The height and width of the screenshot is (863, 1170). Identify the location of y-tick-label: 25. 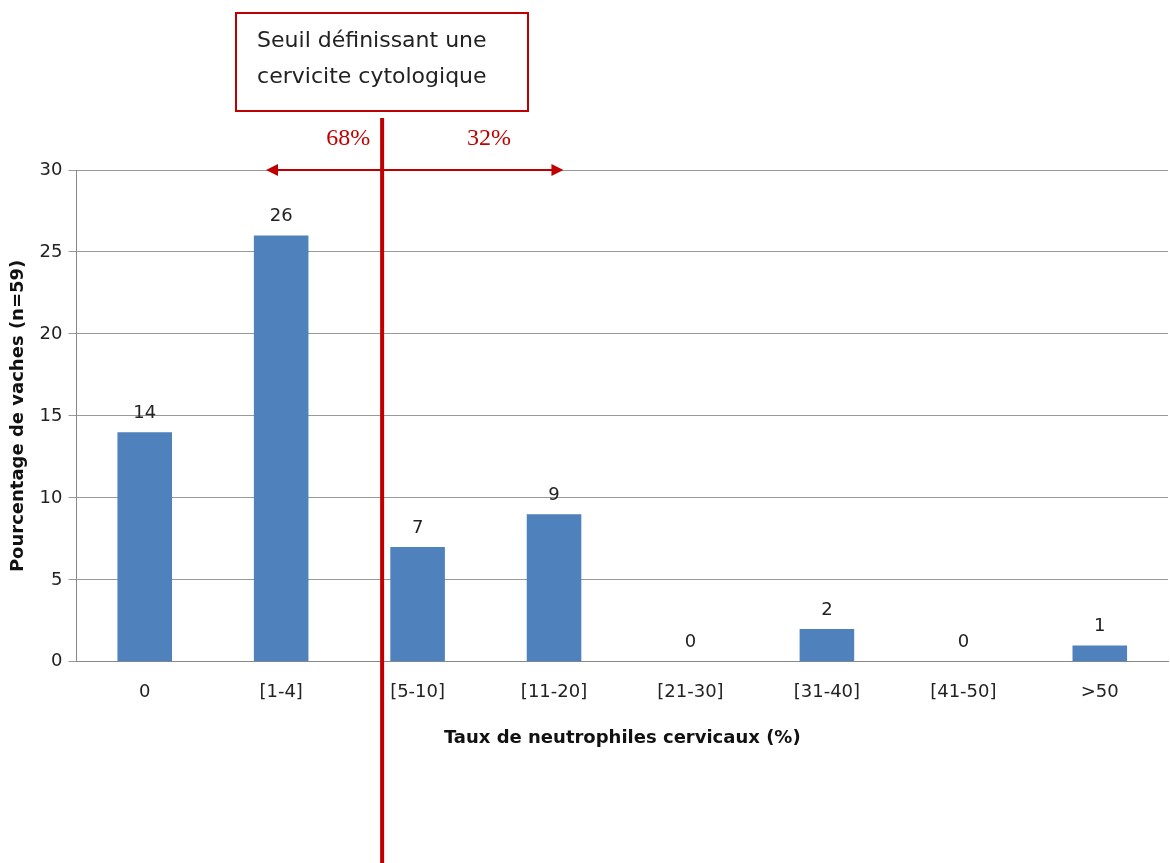
(51, 250).